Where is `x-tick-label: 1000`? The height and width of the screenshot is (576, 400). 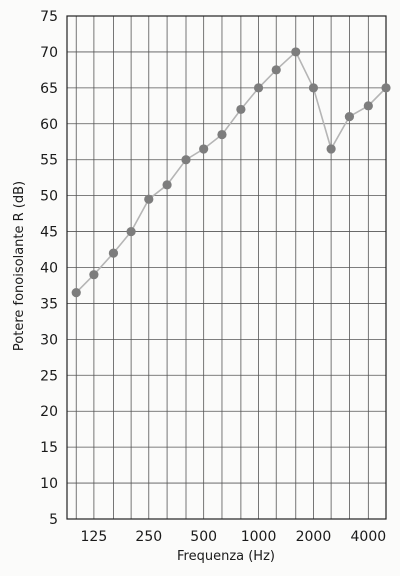
x-tick-label: 1000 is located at coordinates (259, 537).